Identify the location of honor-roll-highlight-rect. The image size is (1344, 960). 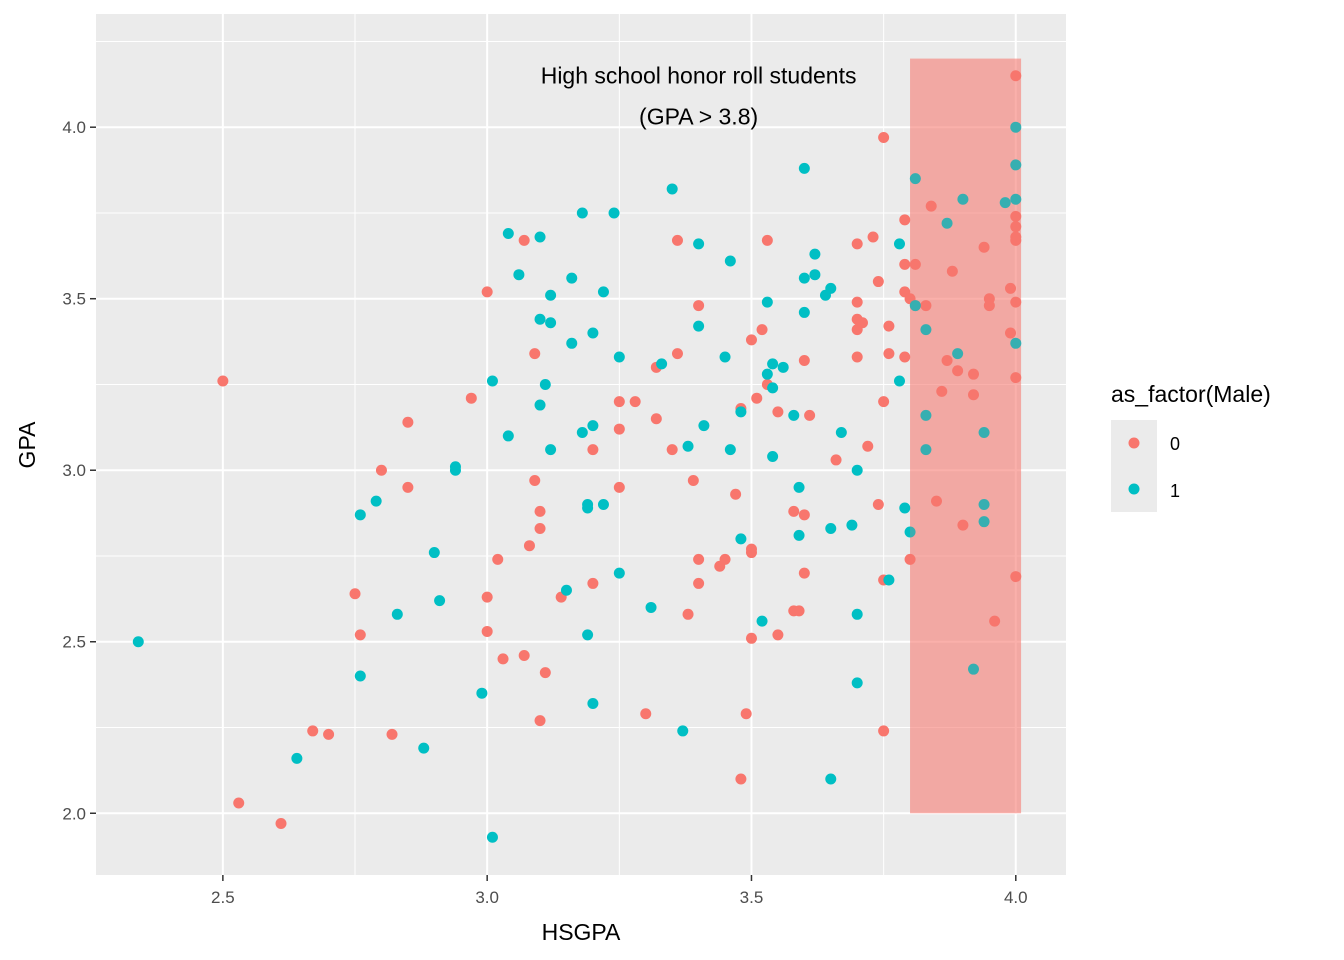
(966, 436).